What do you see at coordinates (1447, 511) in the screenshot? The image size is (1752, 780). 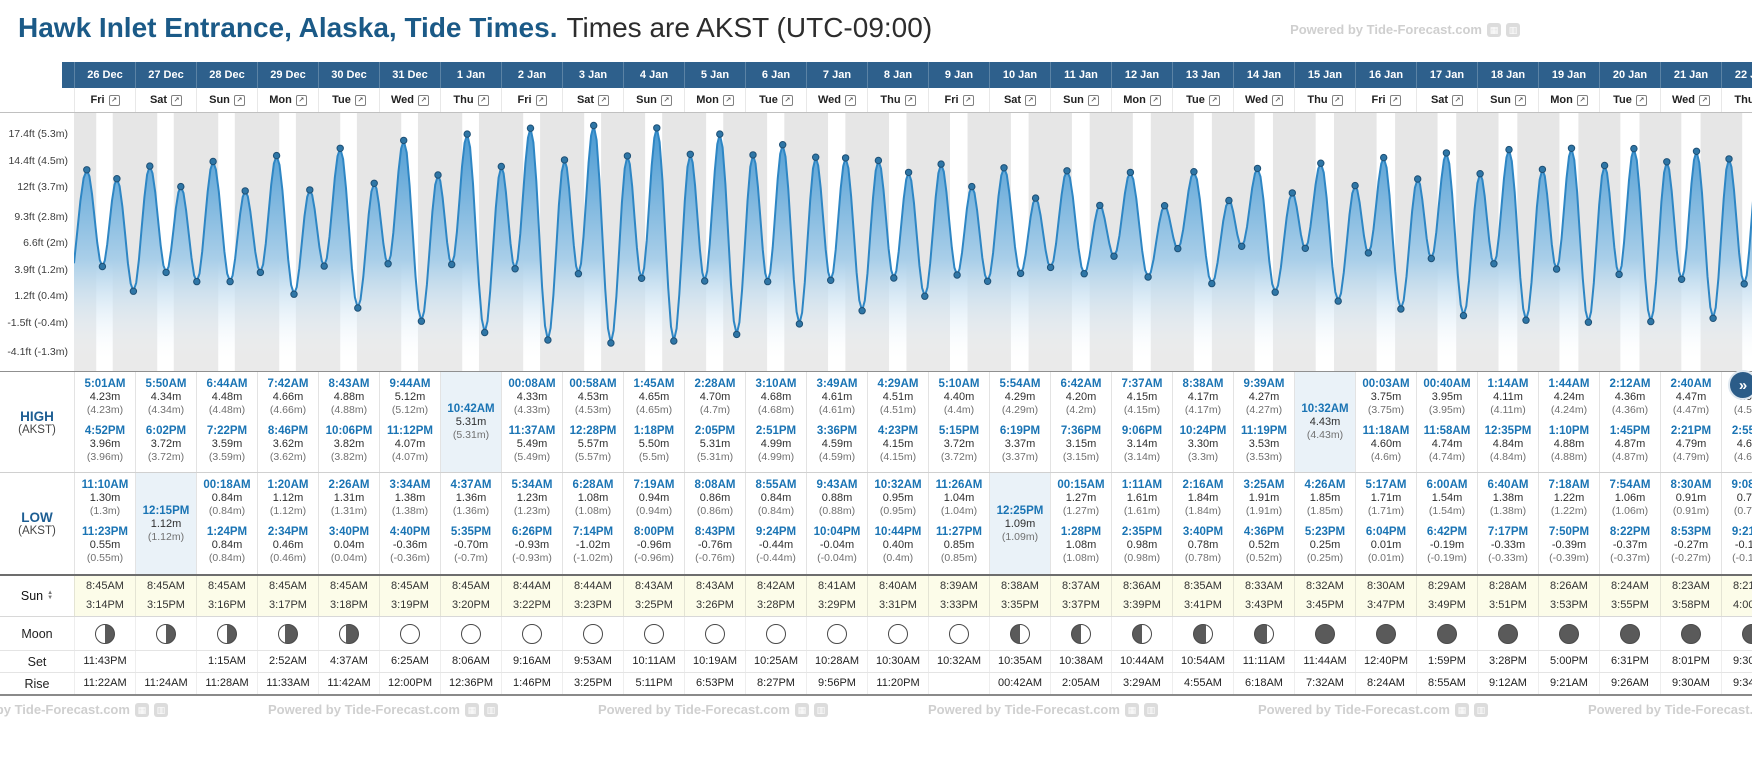 I see `tide-height-alt: (1.54m)` at bounding box center [1447, 511].